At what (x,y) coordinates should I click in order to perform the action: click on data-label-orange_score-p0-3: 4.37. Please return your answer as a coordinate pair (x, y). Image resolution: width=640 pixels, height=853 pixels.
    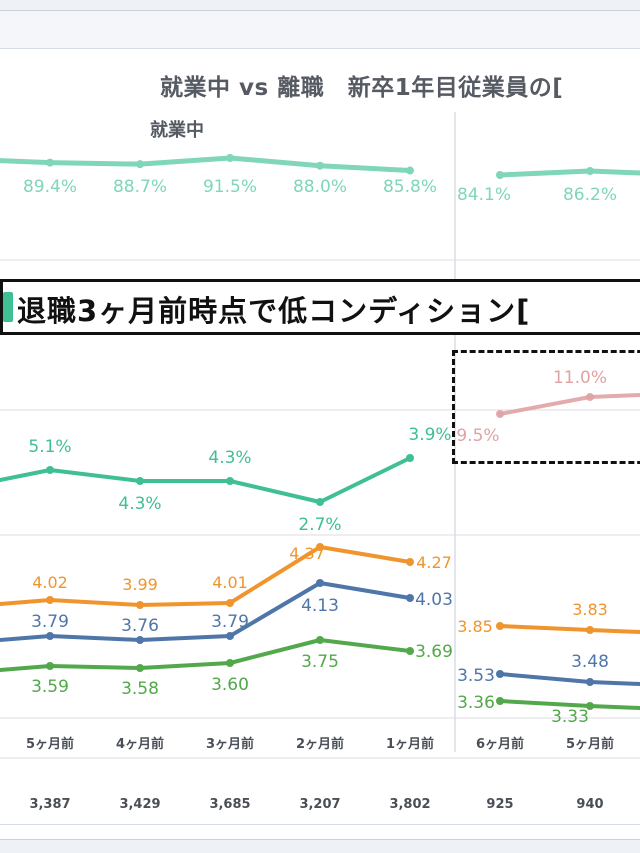
    Looking at the image, I should click on (307, 553).